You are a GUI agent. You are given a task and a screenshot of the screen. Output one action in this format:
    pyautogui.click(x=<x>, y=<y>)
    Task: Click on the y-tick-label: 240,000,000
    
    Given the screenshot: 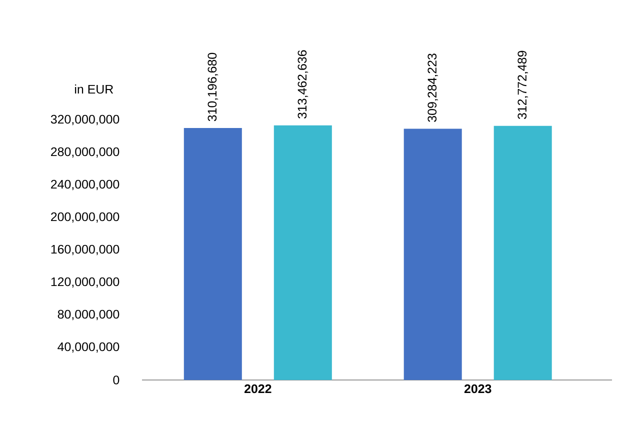 What is the action you would take?
    pyautogui.click(x=85, y=185)
    